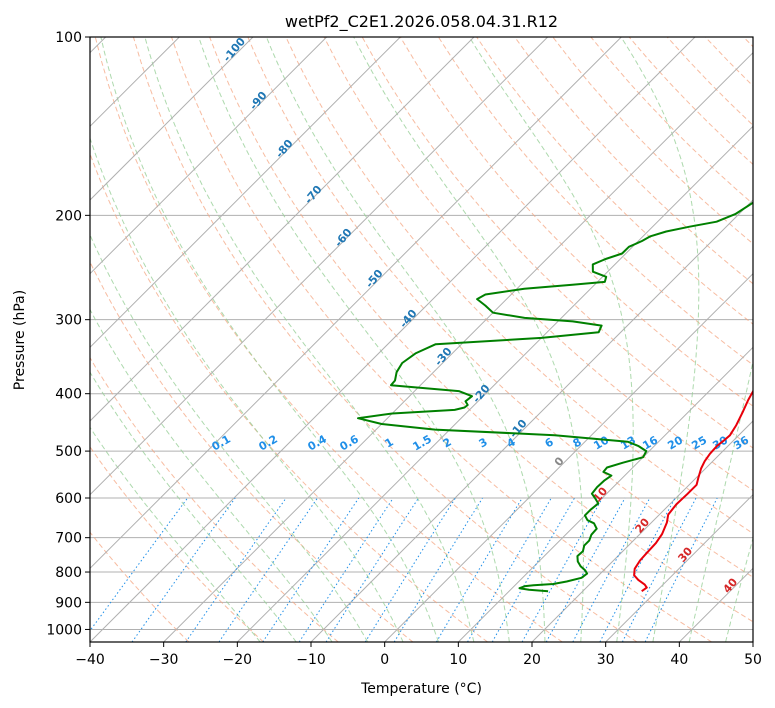 This screenshot has width=775, height=708. I want to click on mixing-ratio-label: 25, so click(699, 443).